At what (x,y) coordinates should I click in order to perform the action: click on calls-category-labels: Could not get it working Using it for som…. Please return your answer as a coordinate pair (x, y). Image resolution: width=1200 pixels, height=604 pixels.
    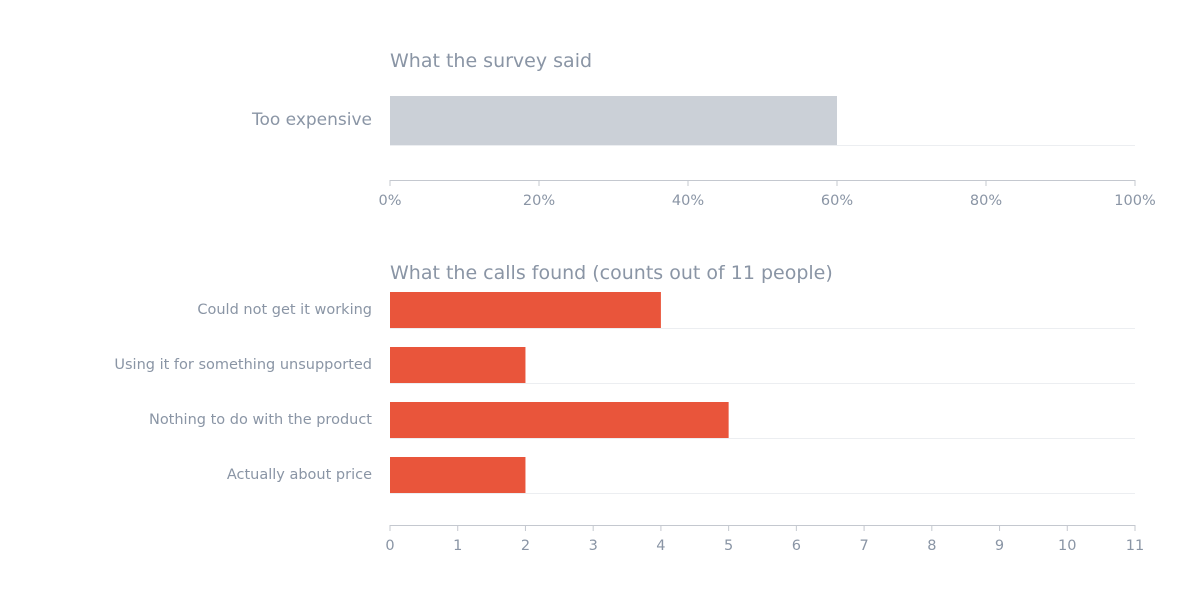
    Looking at the image, I should click on (243, 392).